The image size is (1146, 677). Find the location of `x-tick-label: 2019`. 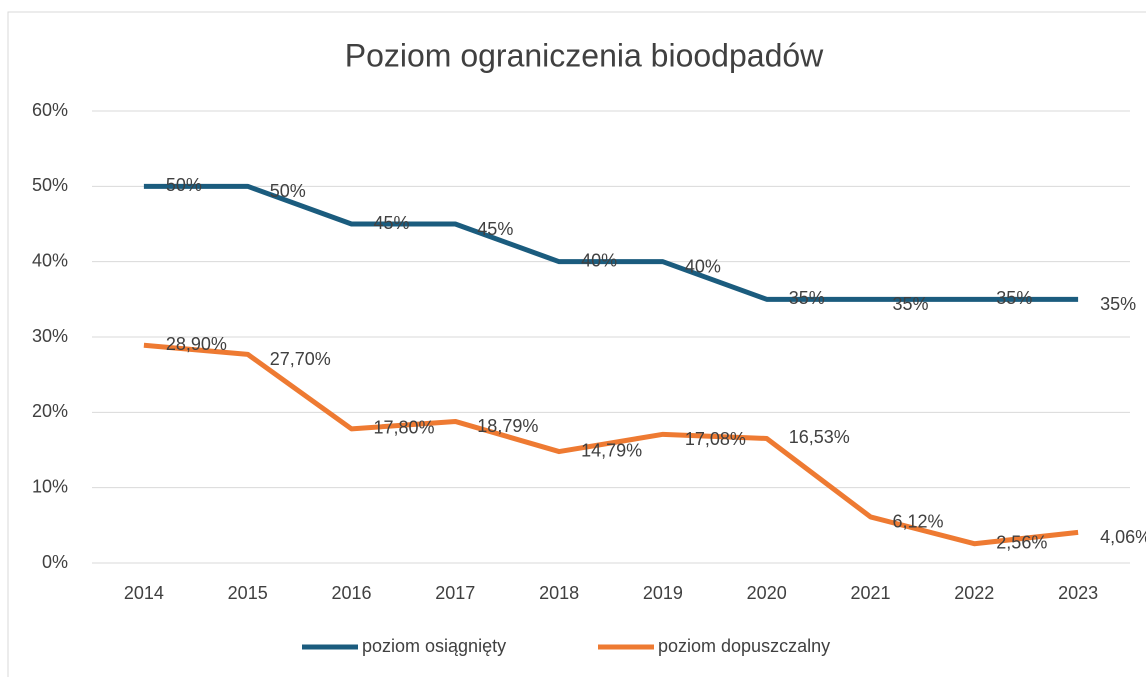

x-tick-label: 2019 is located at coordinates (663, 593).